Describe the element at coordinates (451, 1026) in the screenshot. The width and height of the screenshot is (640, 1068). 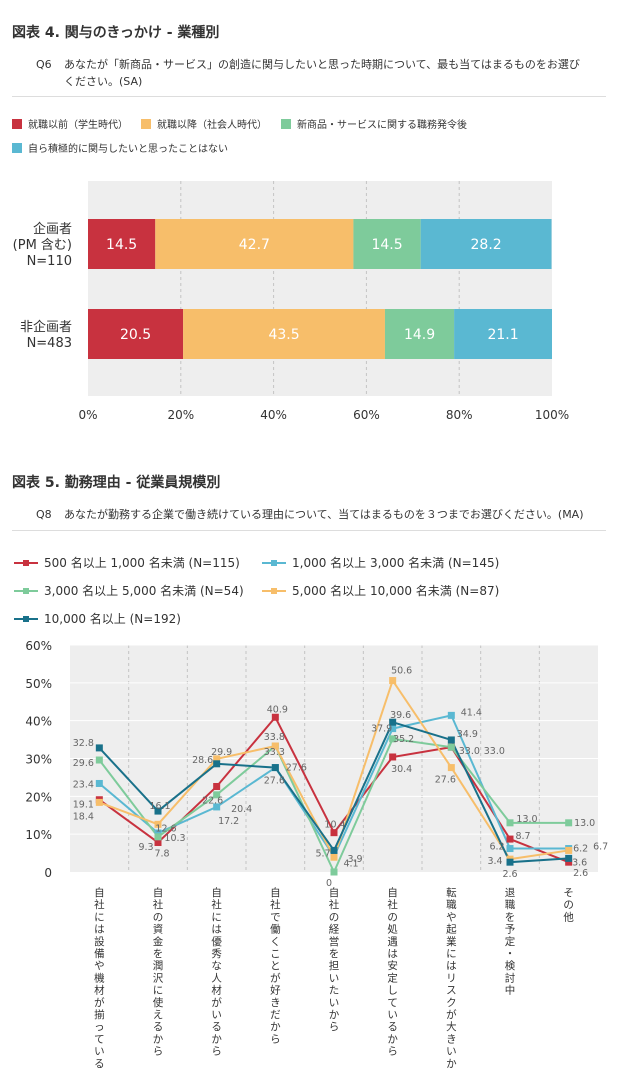
I see `x-category-label-char: 大` at that location.